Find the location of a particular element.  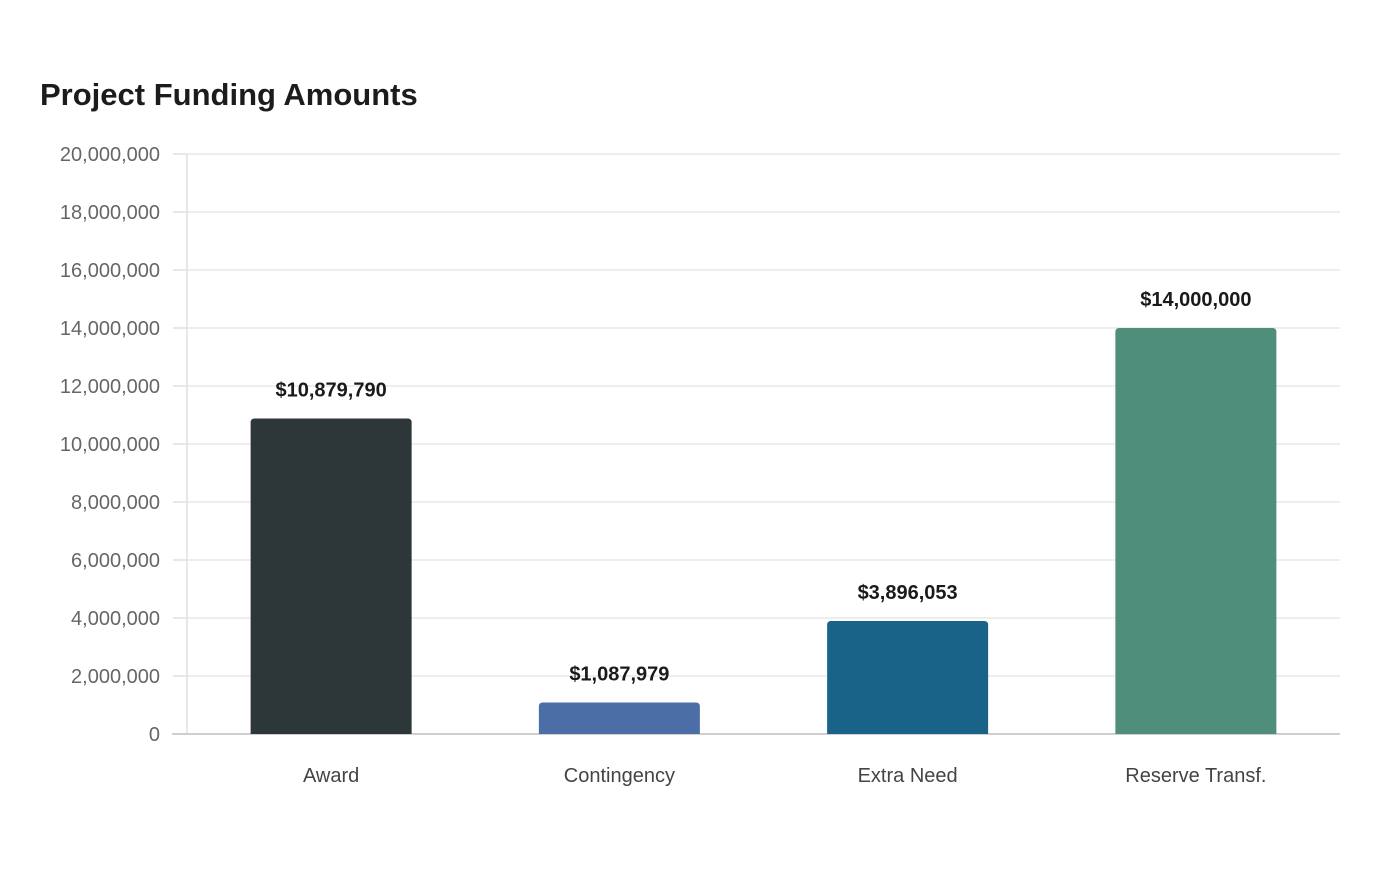

y-tick-label: 12,000,000 is located at coordinates (110, 387).